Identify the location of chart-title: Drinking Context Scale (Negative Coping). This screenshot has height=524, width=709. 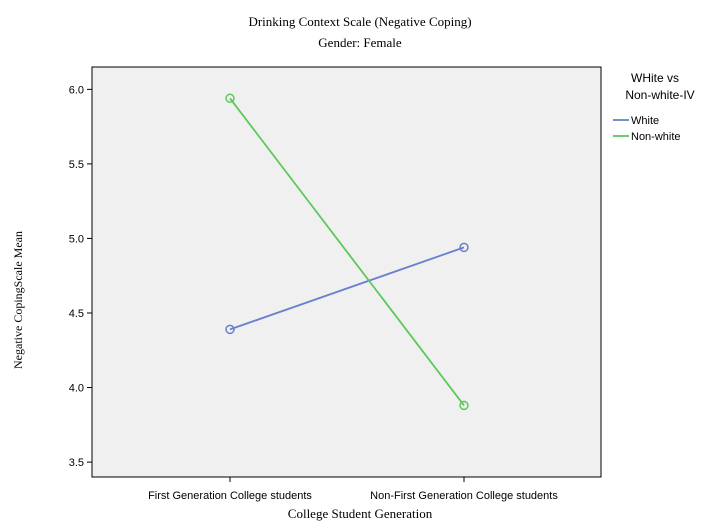
(359, 21).